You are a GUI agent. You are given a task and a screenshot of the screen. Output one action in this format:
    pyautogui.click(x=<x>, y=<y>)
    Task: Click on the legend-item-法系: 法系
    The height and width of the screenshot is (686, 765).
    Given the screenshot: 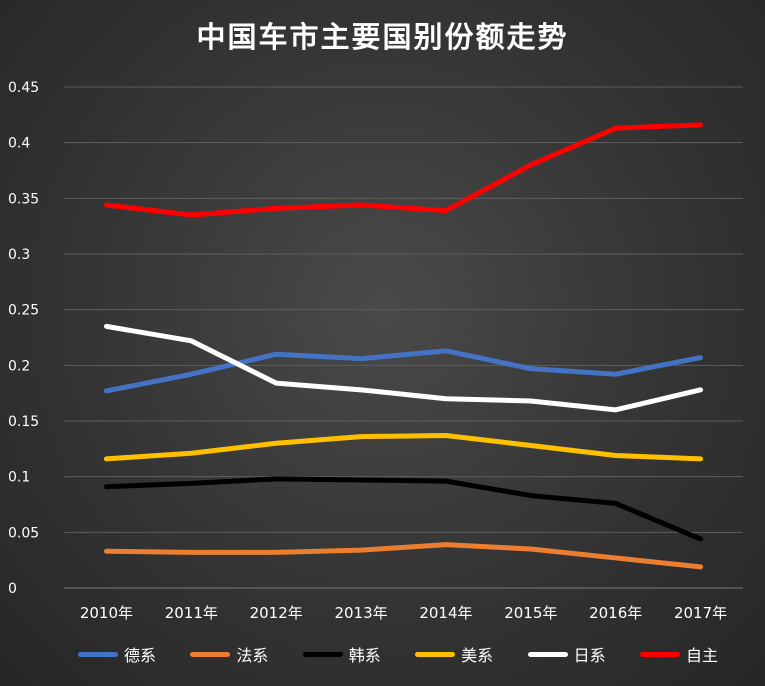 What is the action you would take?
    pyautogui.click(x=229, y=654)
    